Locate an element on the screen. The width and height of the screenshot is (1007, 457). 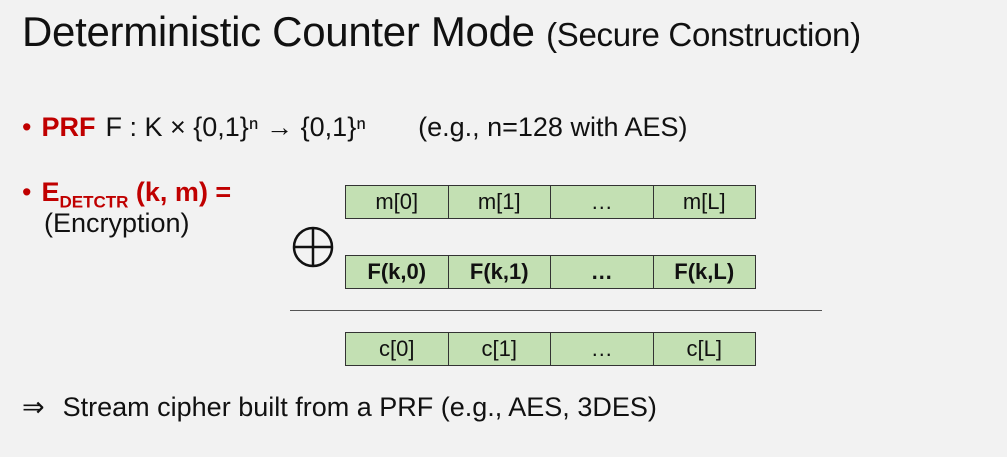
prf-cell: F(k,0) is located at coordinates (397, 272).